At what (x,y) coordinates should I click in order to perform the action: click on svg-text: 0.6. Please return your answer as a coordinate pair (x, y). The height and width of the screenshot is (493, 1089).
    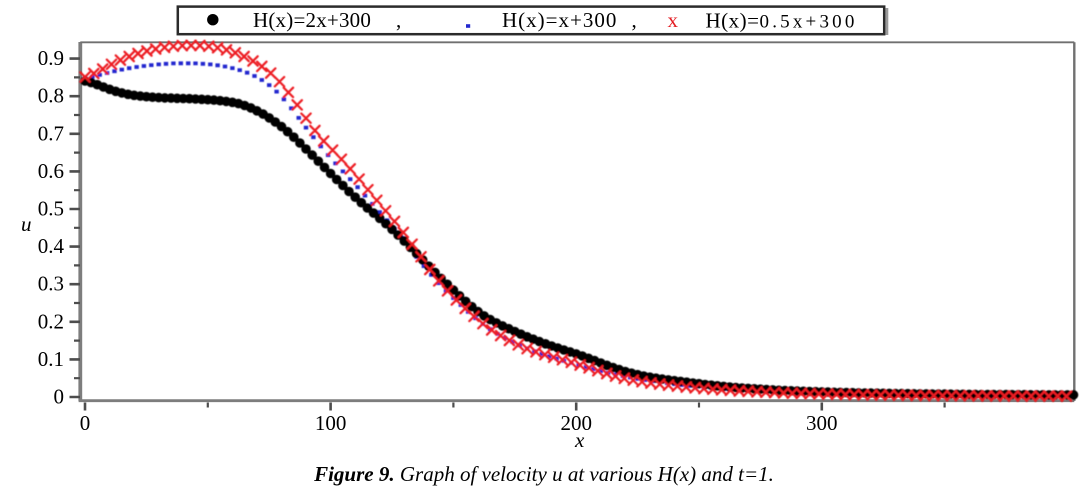
    Looking at the image, I should click on (51, 171).